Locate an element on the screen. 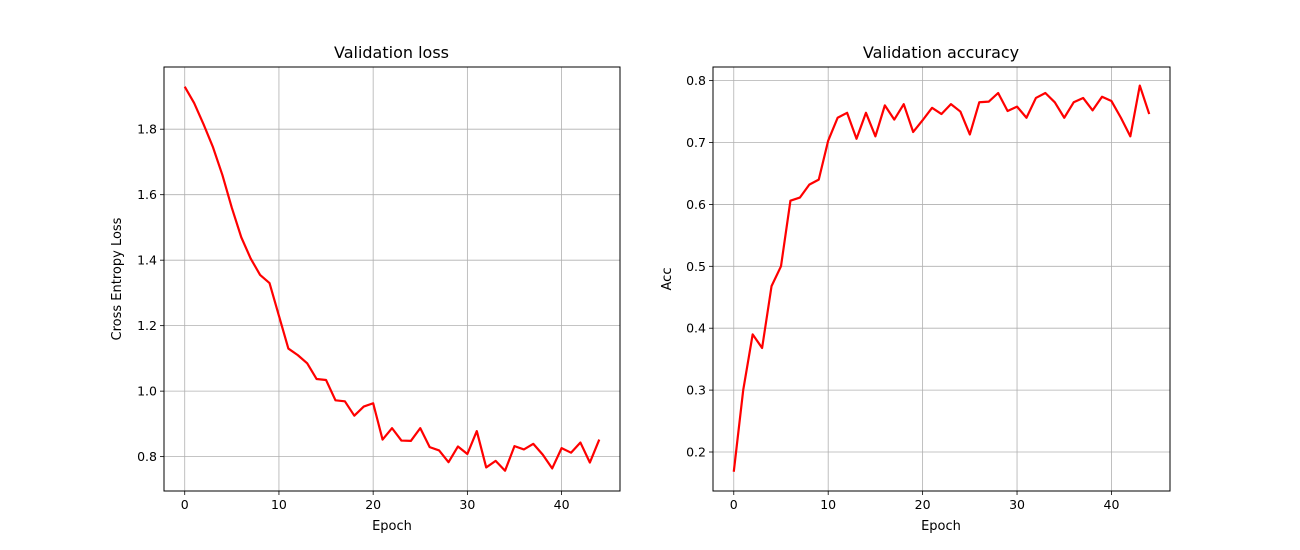 The width and height of the screenshot is (1300, 550). y-tick-label: 0.3 is located at coordinates (696, 390).